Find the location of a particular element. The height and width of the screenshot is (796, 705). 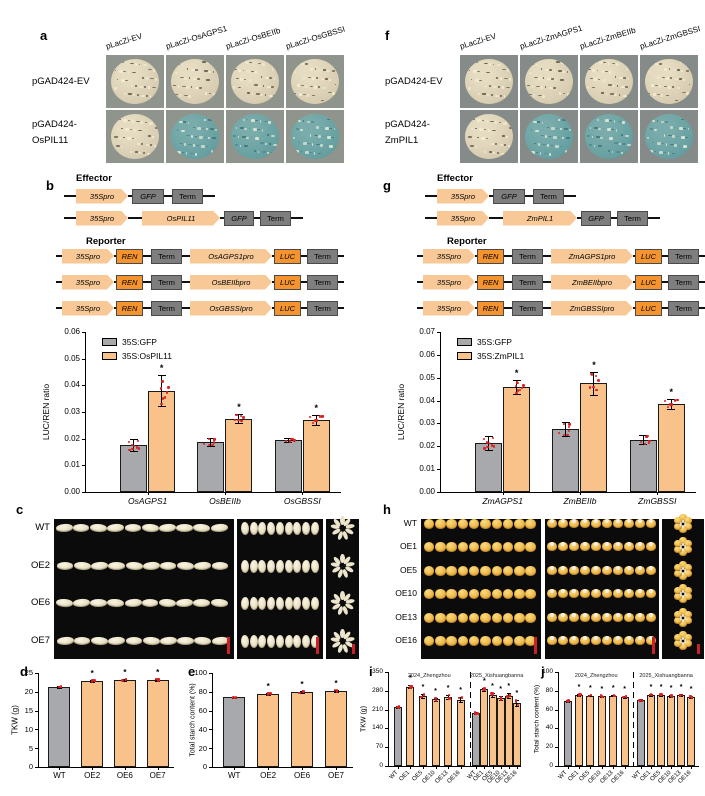

x-category-label: OE1 is located at coordinates (405, 776).